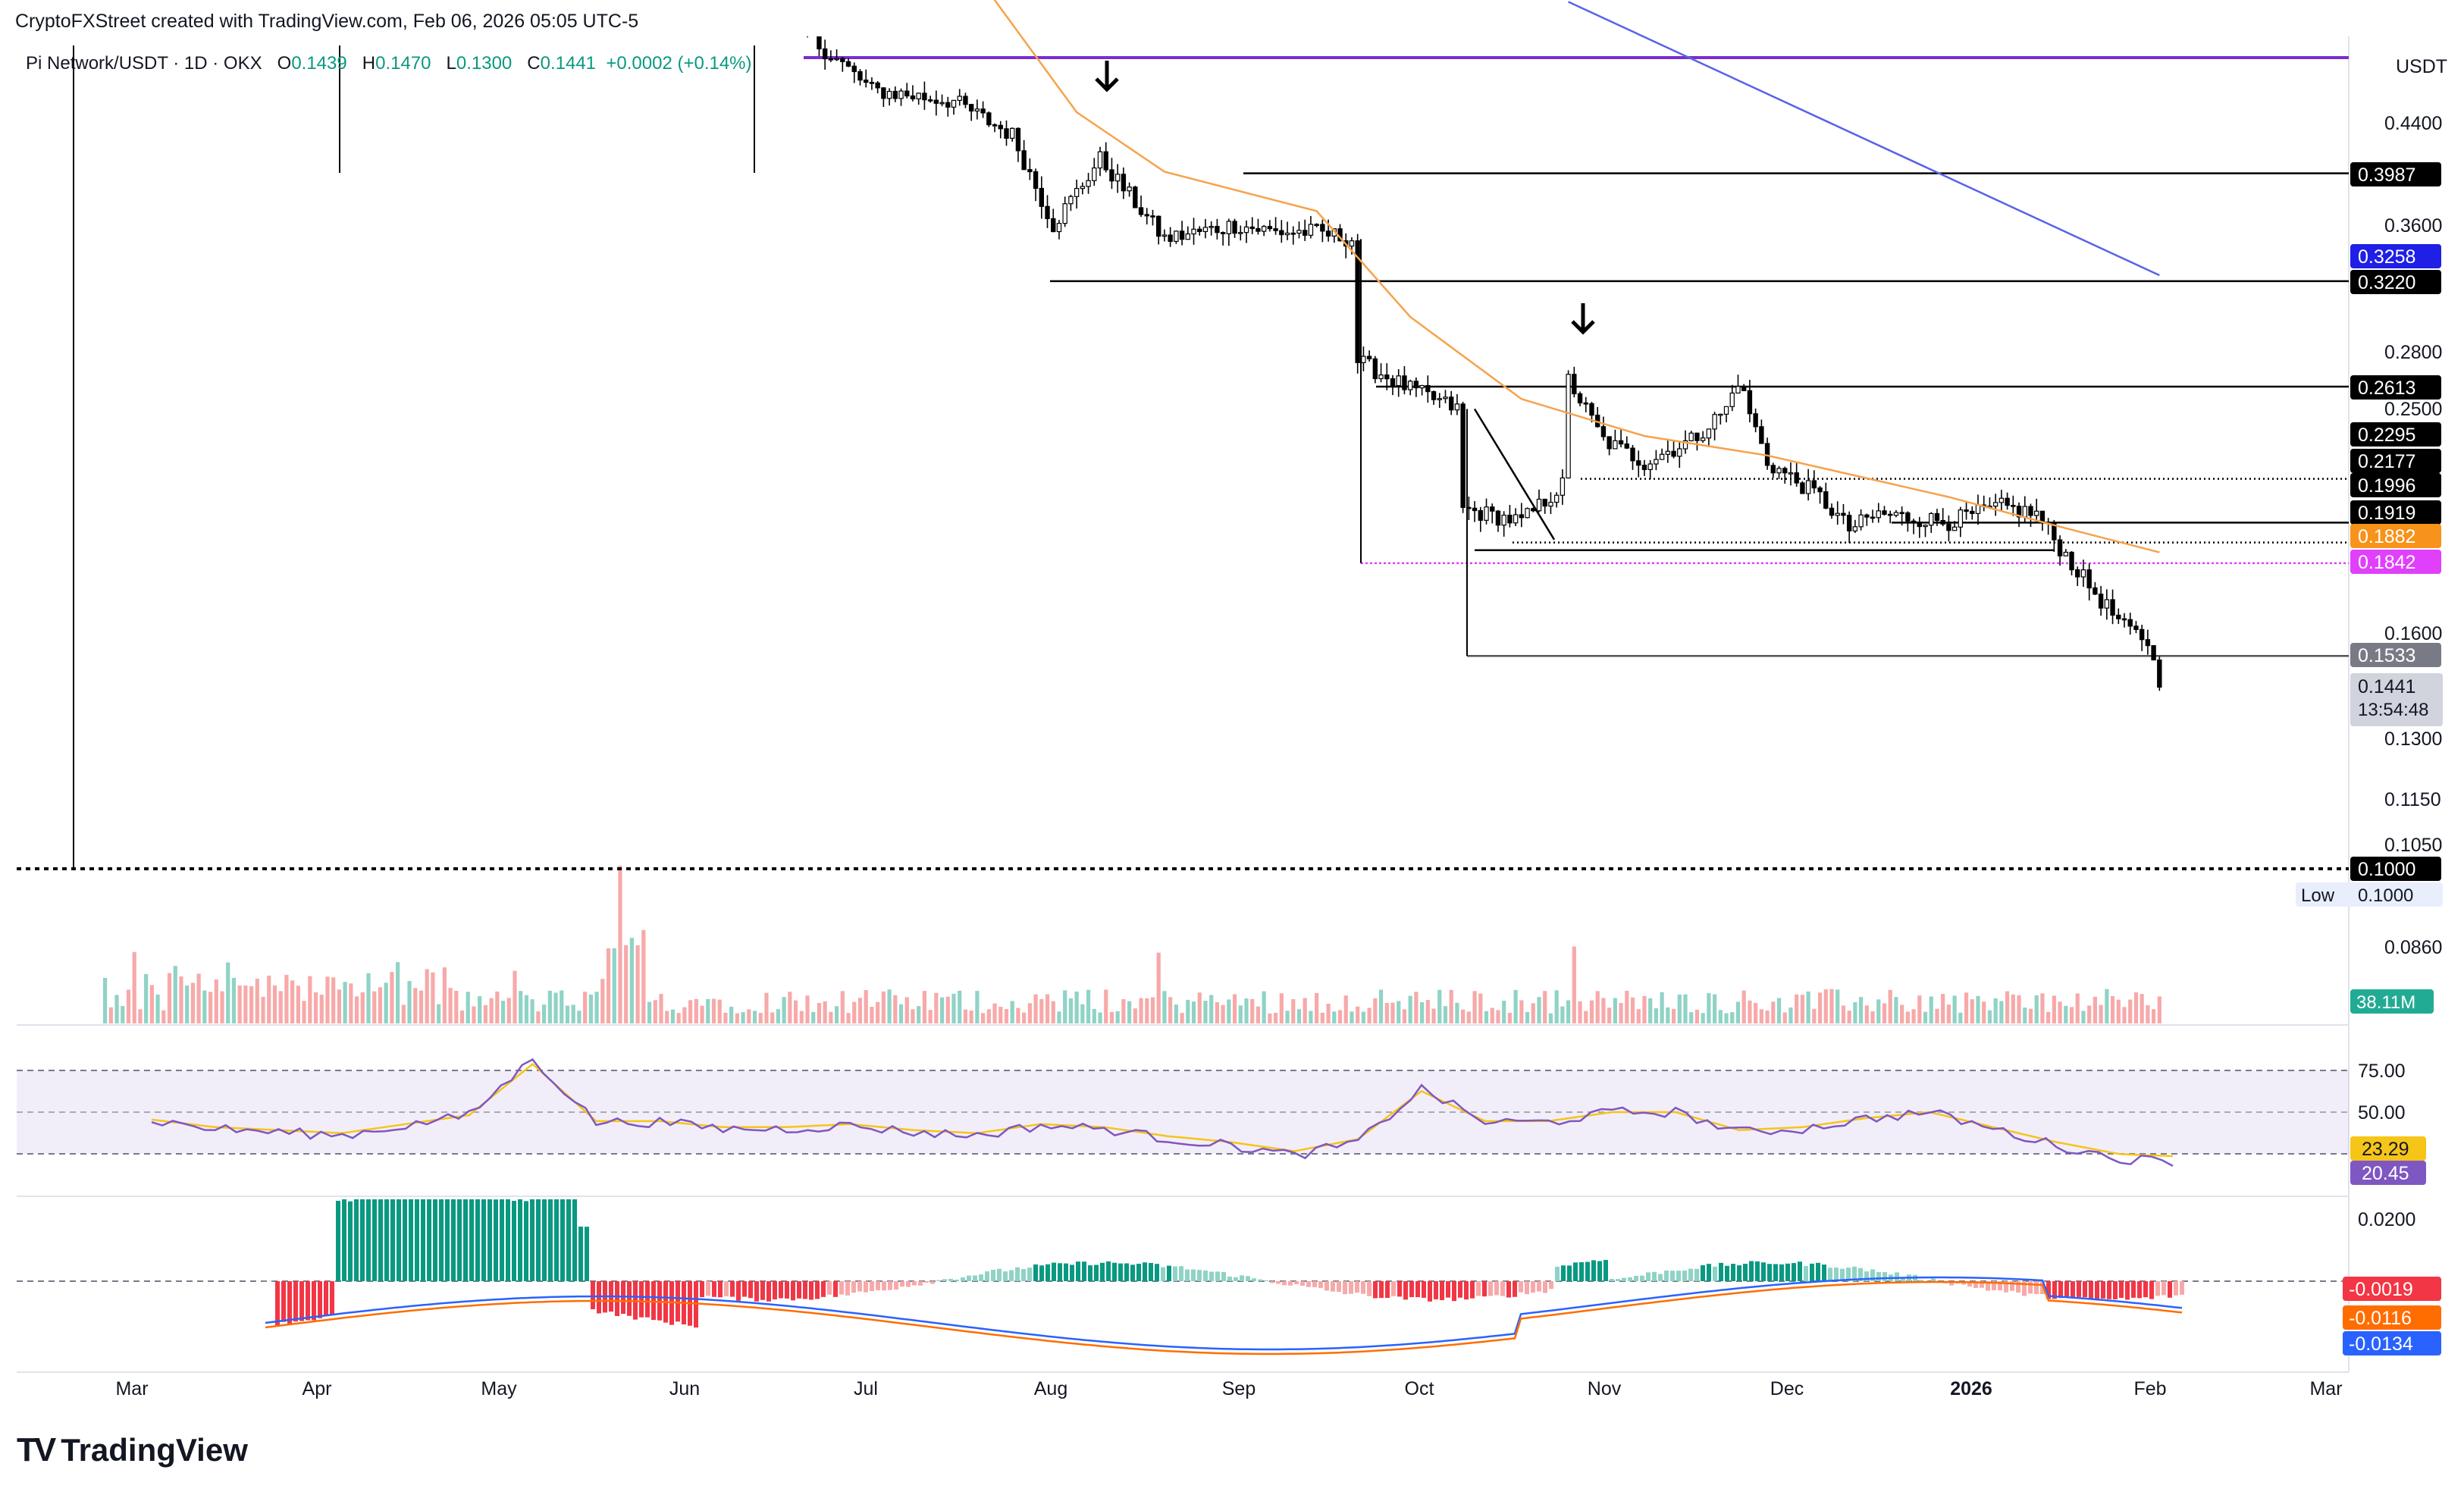  Describe the element at coordinates (1971, 1388) in the screenshot. I see `time-tick-label: 2026` at that location.